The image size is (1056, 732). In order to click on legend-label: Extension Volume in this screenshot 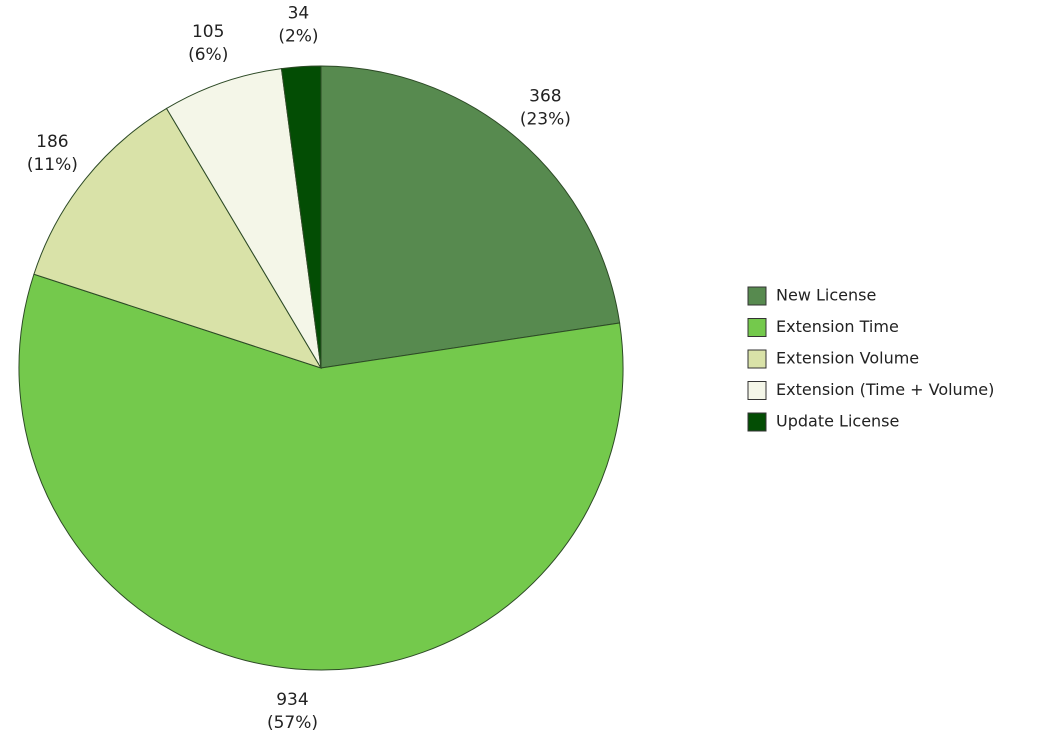, I will do `click(847, 358)`.